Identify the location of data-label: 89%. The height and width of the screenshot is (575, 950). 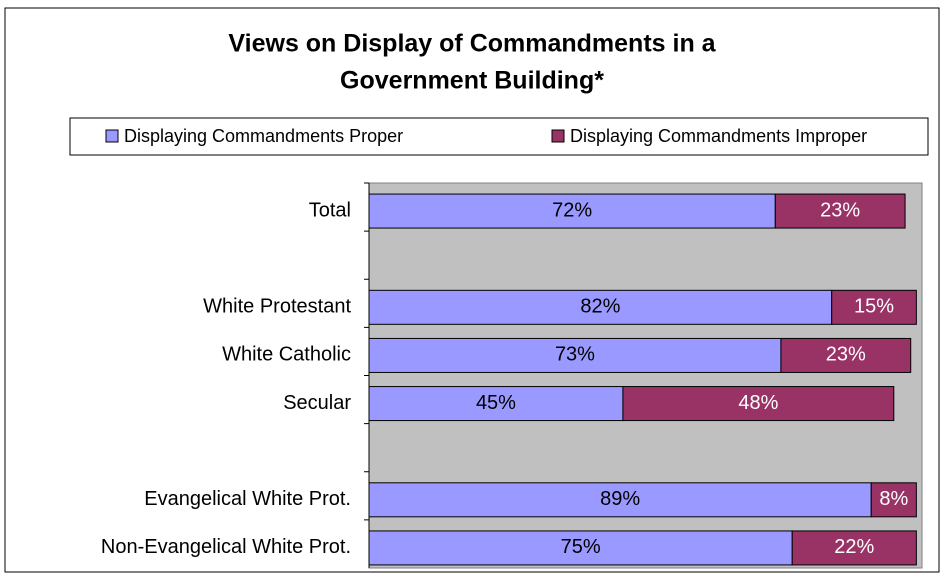
(620, 499).